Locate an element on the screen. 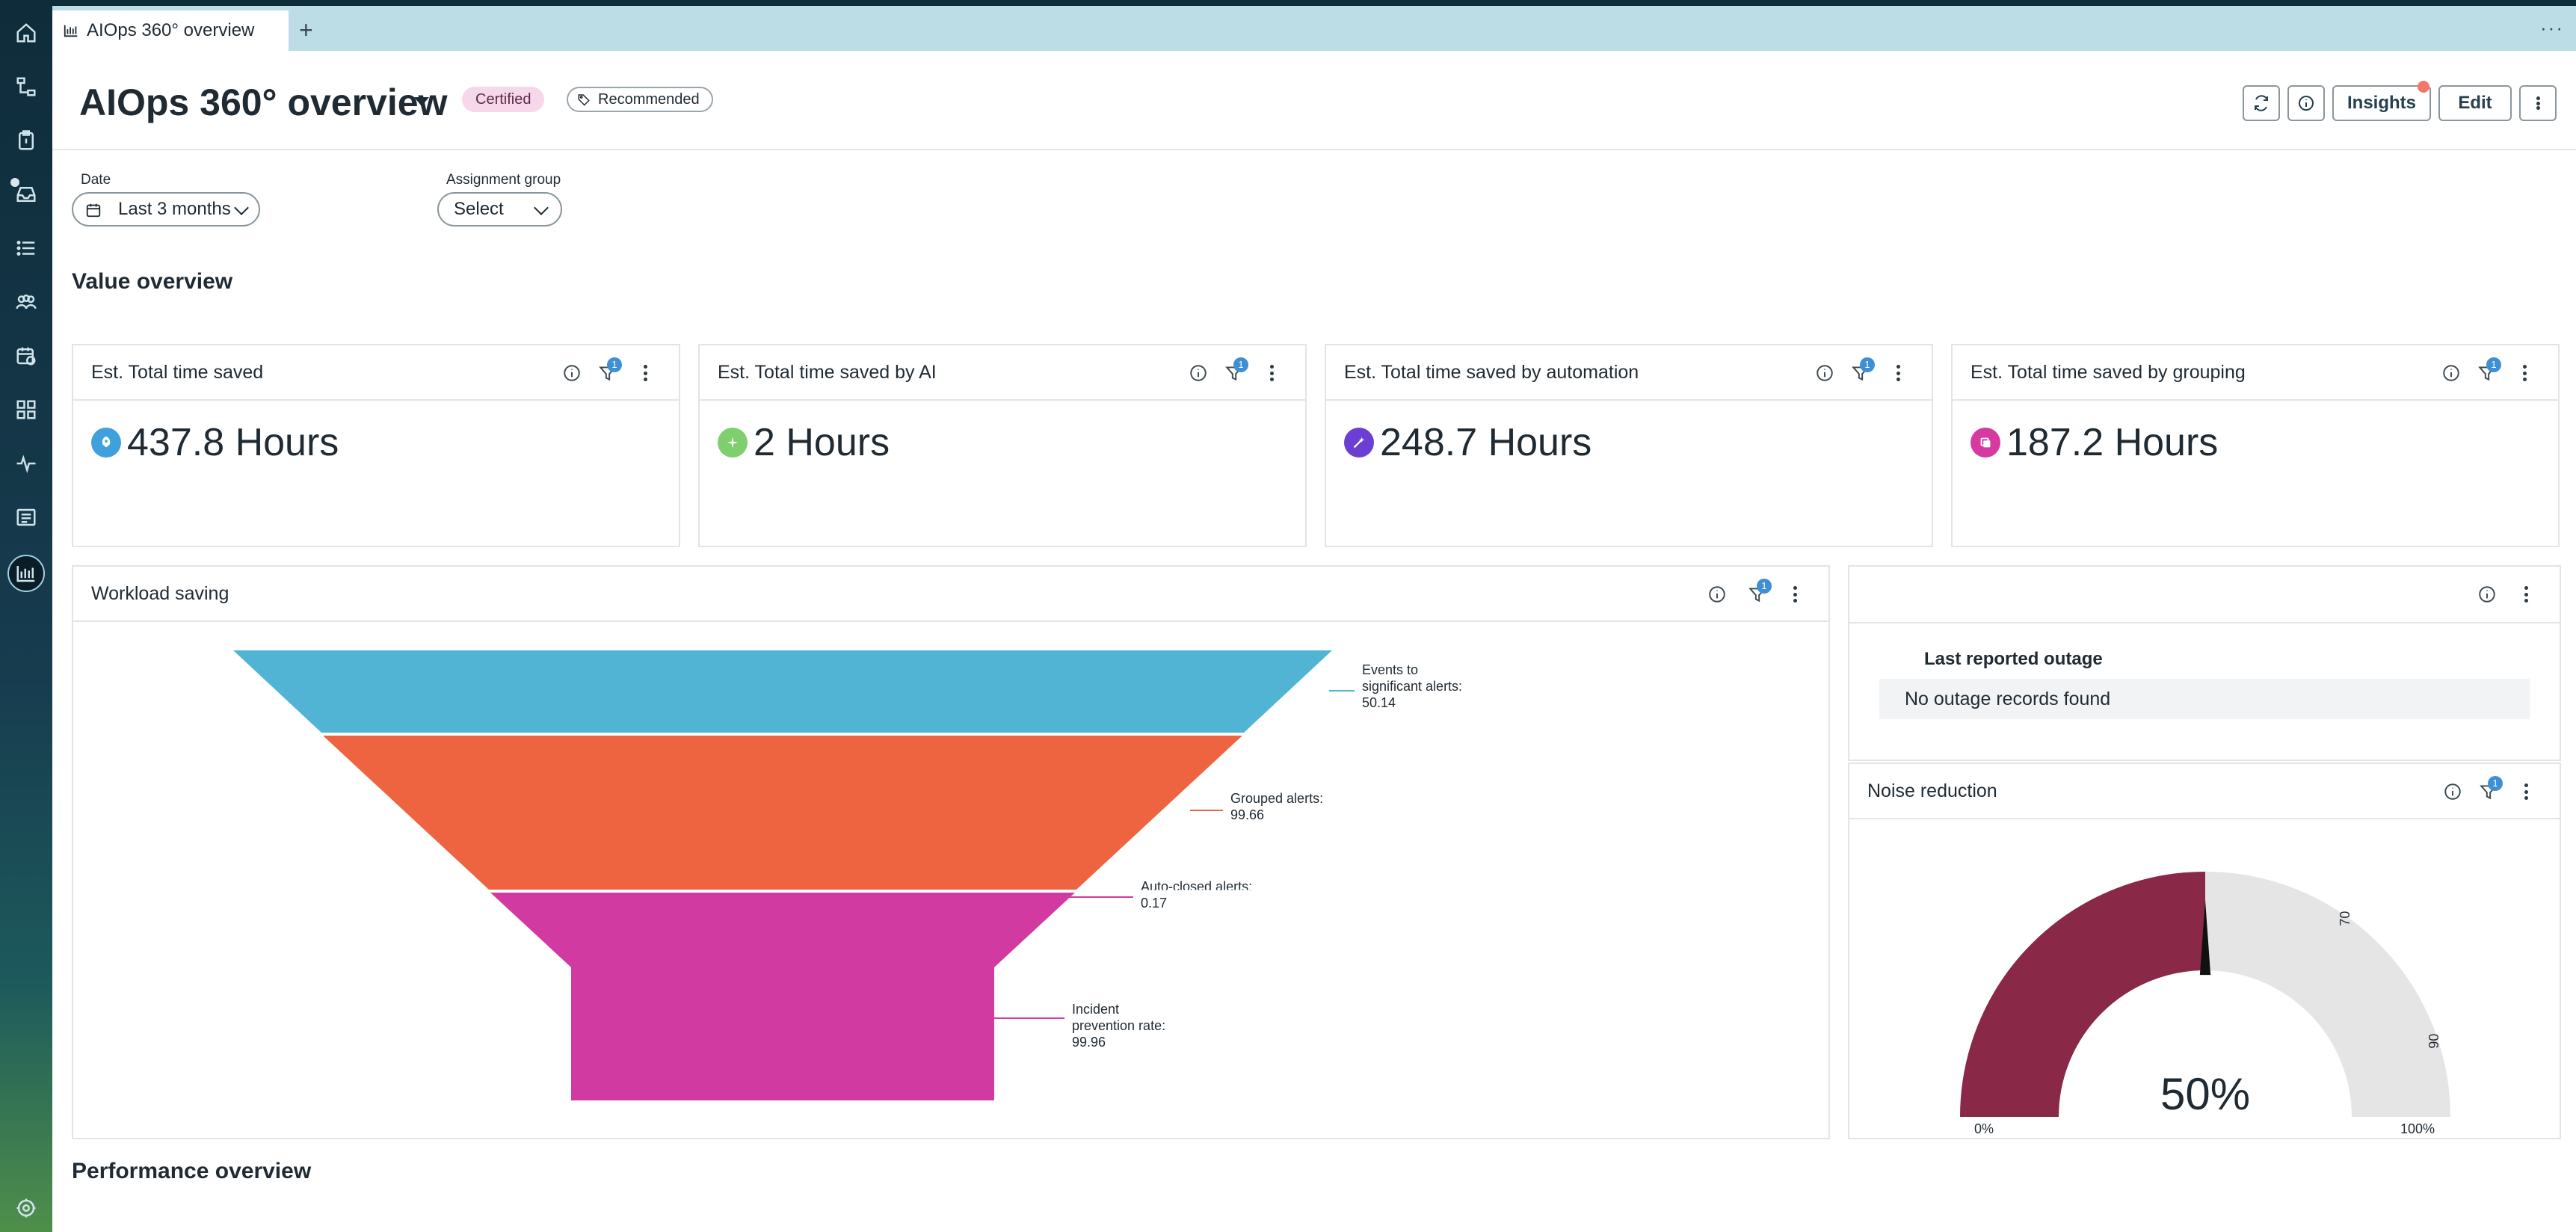 This screenshot has width=2576, height=1232. metric-value: 187.2 Hours is located at coordinates (2112, 442).